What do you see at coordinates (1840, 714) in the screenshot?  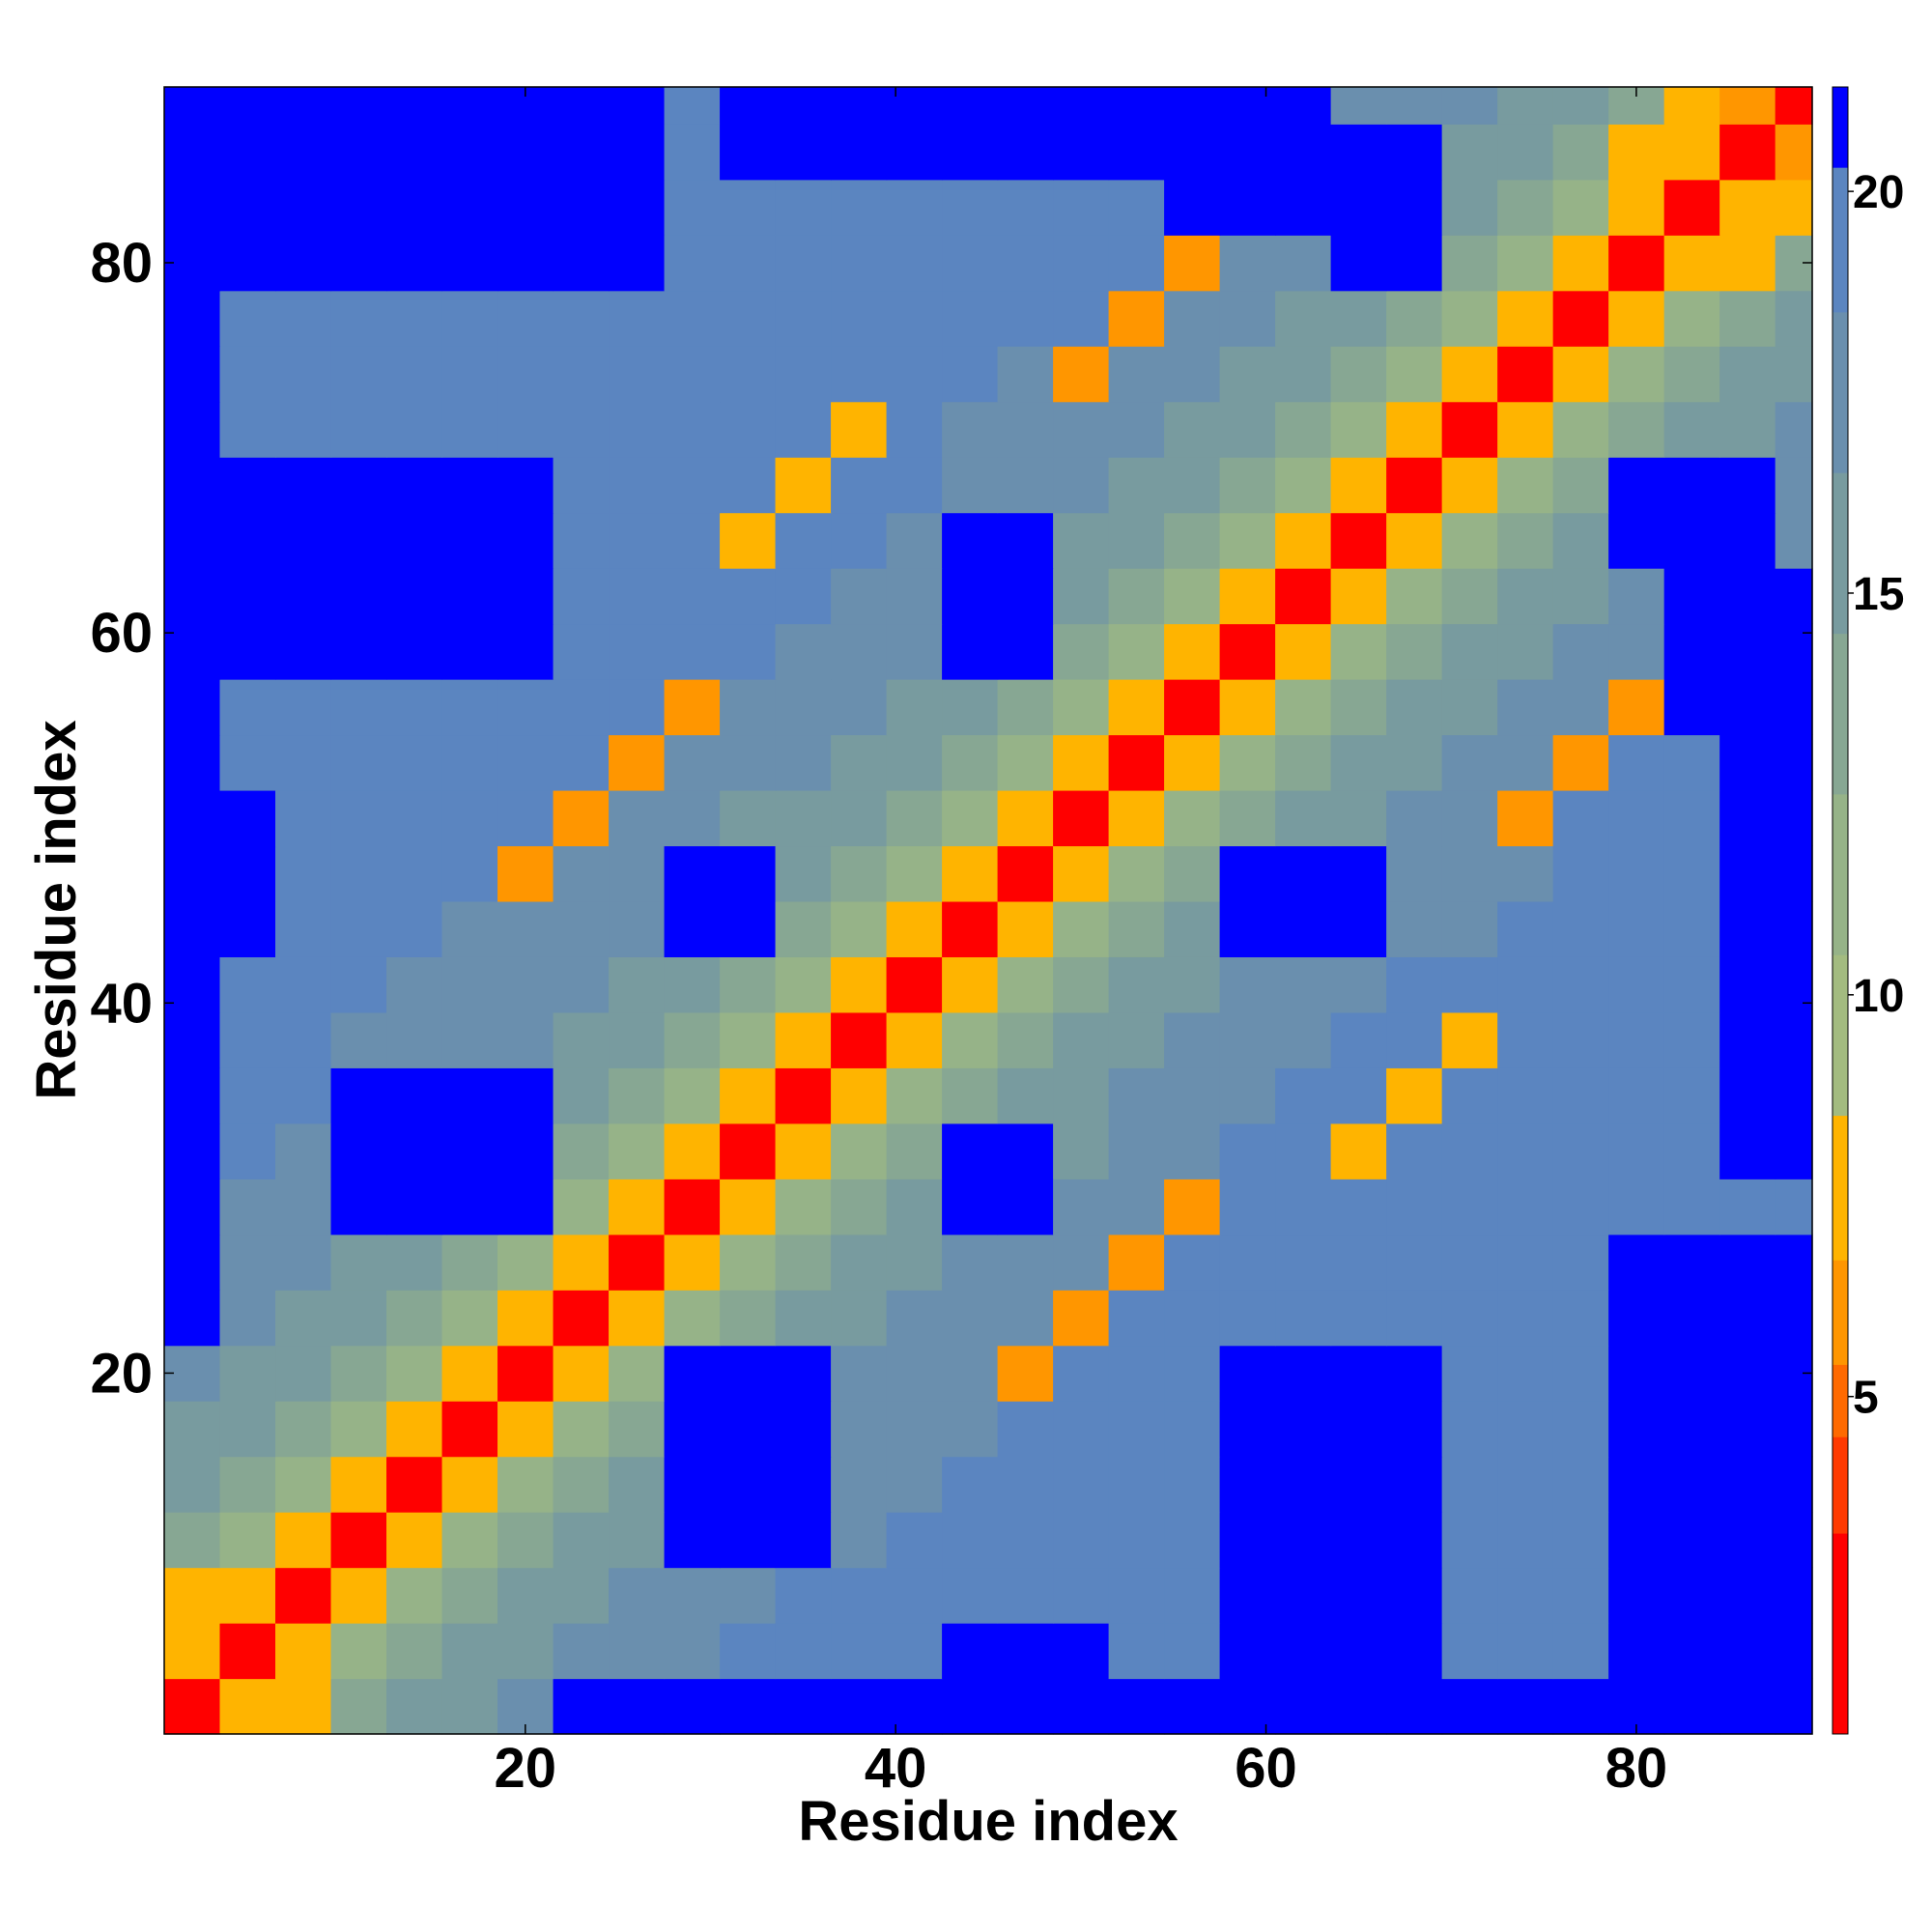 I see `colorbar-swatch` at bounding box center [1840, 714].